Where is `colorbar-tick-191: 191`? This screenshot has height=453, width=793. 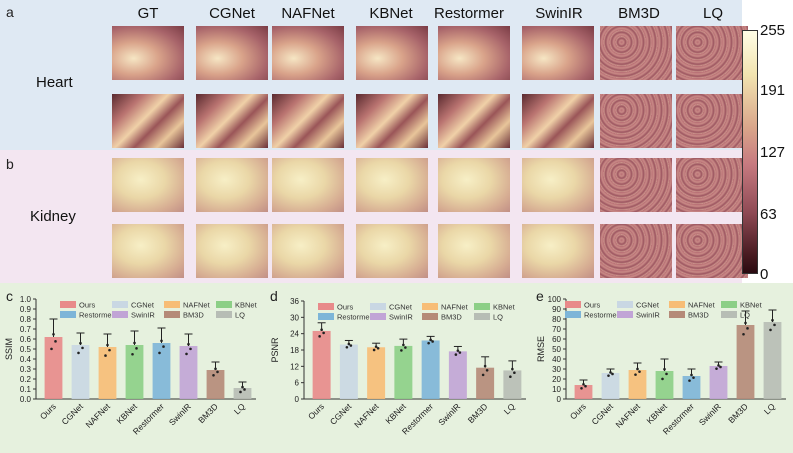 colorbar-tick-191: 191 is located at coordinates (773, 90).